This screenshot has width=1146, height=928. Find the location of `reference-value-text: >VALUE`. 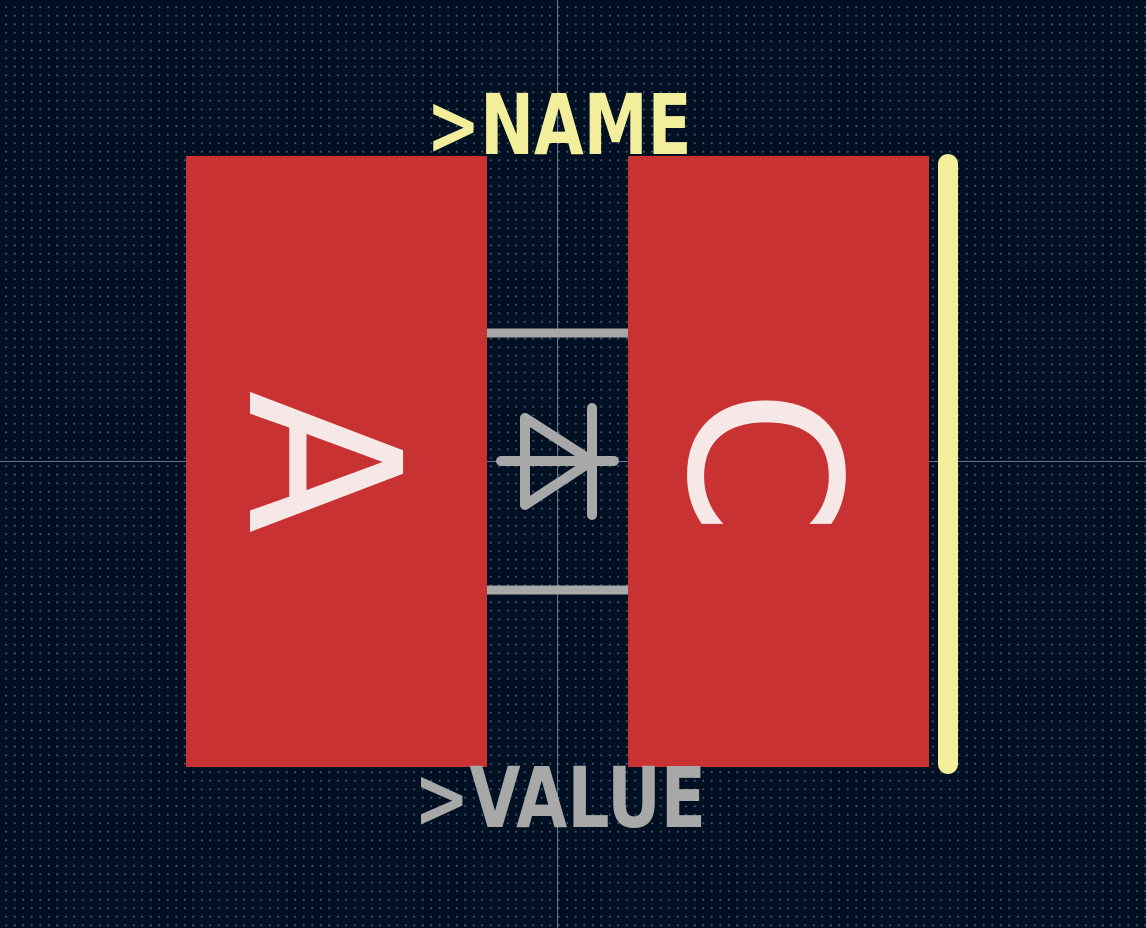

reference-value-text: >VALUE is located at coordinates (560, 798).